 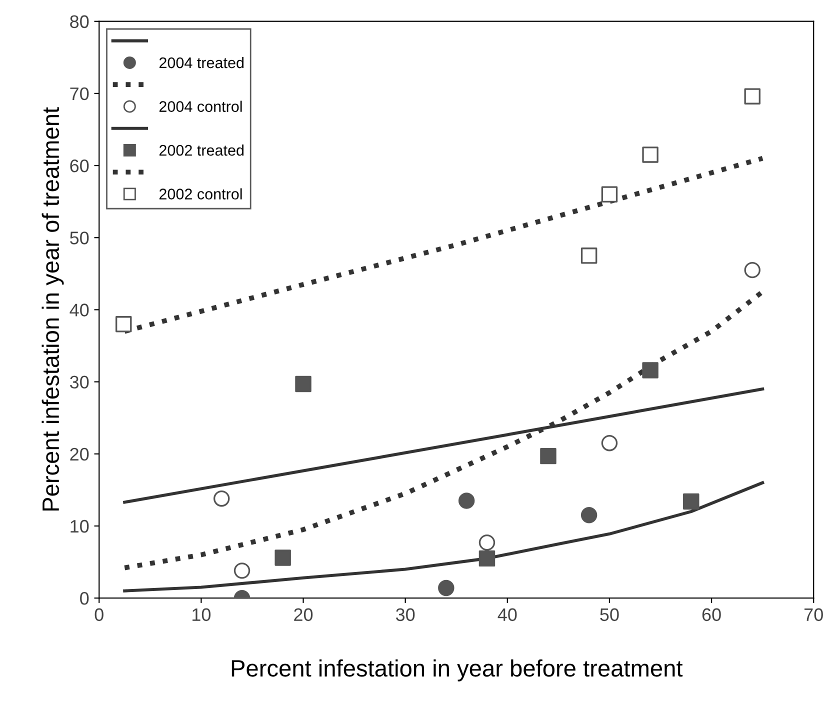 I want to click on y-tick-label: 60, so click(x=79, y=165).